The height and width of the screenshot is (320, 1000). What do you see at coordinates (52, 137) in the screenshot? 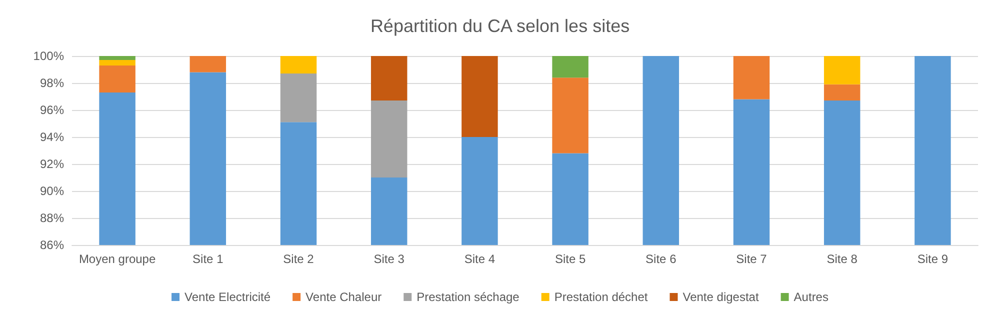
I see `y-tick-label: 94%` at bounding box center [52, 137].